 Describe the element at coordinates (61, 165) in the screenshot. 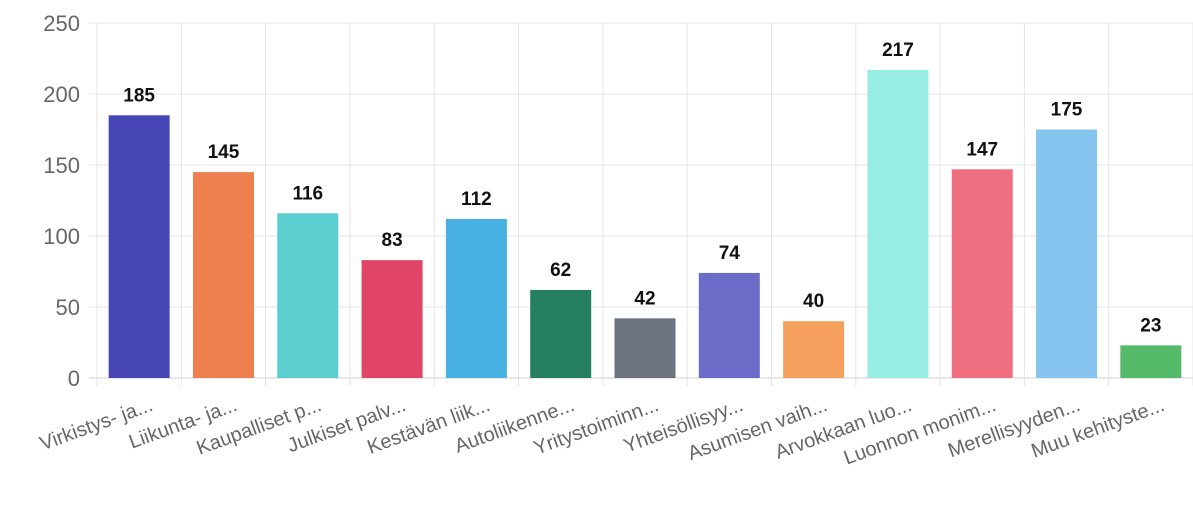

I see `y-tick-label: 150` at that location.